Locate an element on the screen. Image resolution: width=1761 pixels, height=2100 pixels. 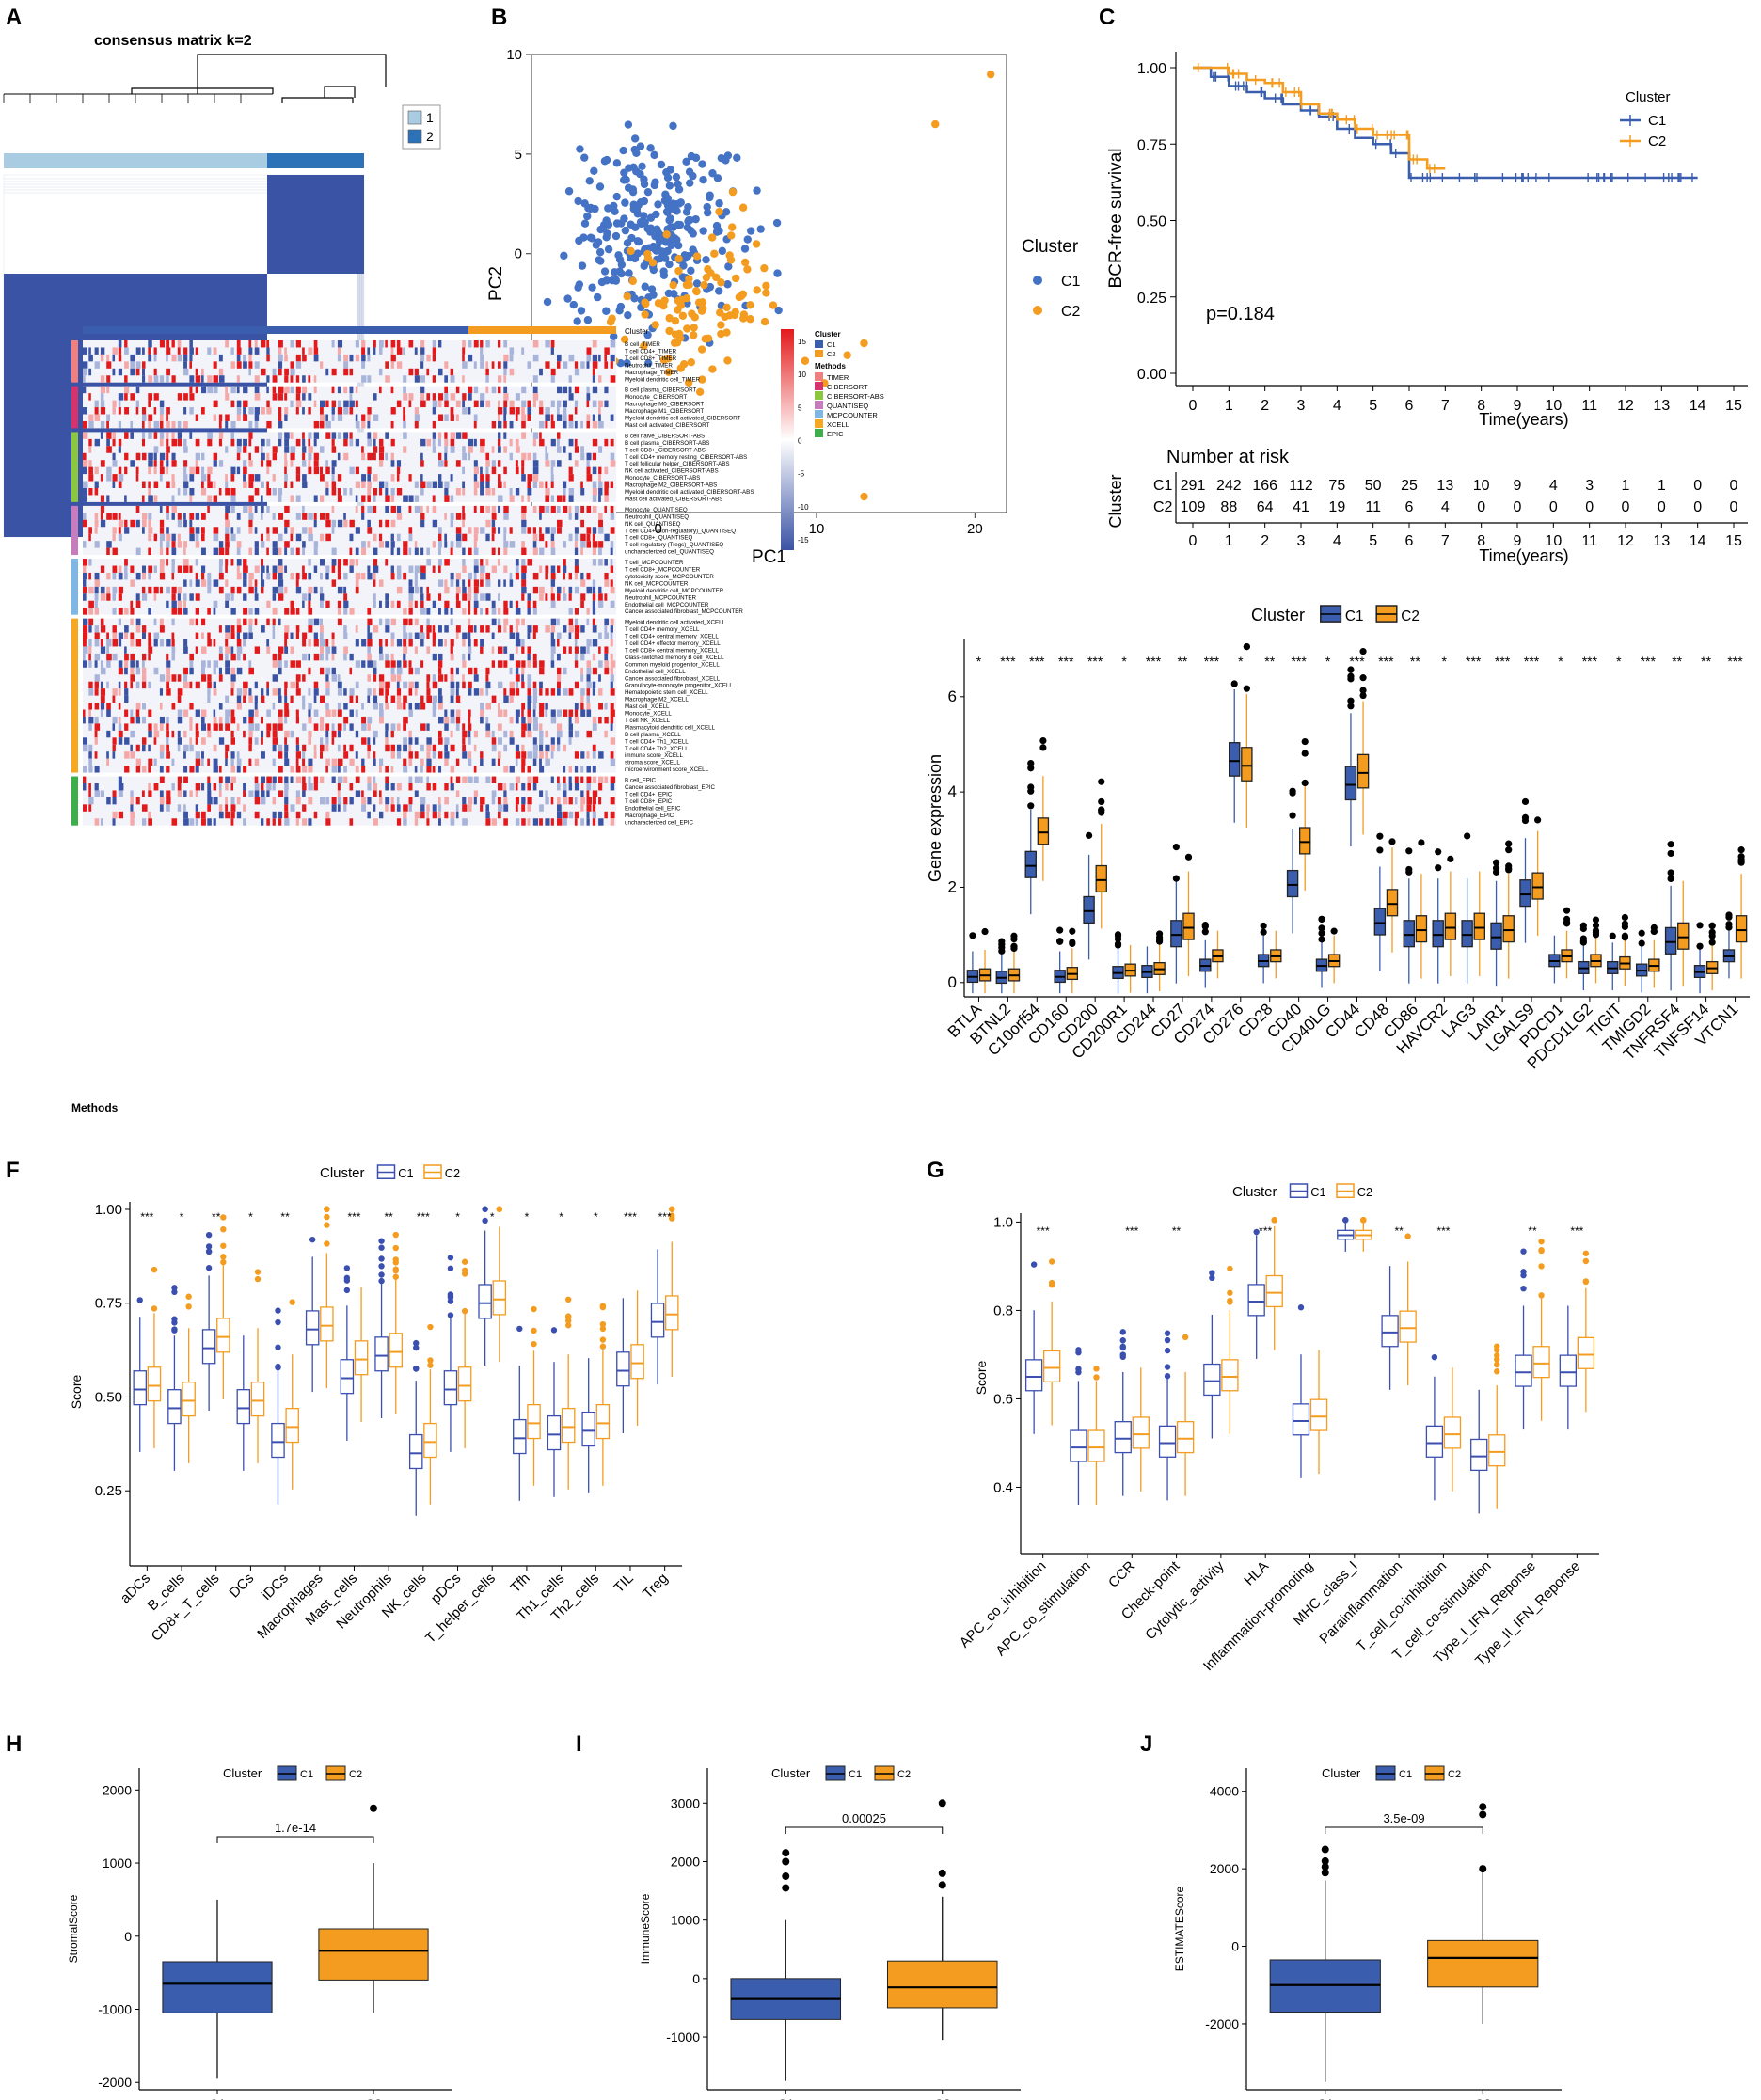
risk-value: 242 is located at coordinates (1229, 486).